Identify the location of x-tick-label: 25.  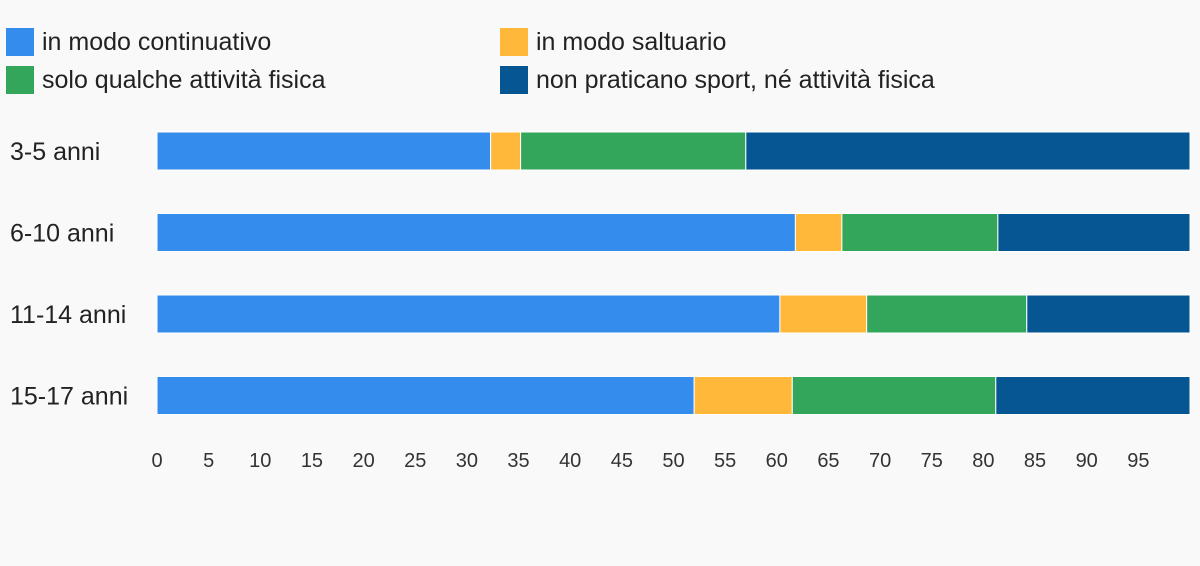
(415, 461).